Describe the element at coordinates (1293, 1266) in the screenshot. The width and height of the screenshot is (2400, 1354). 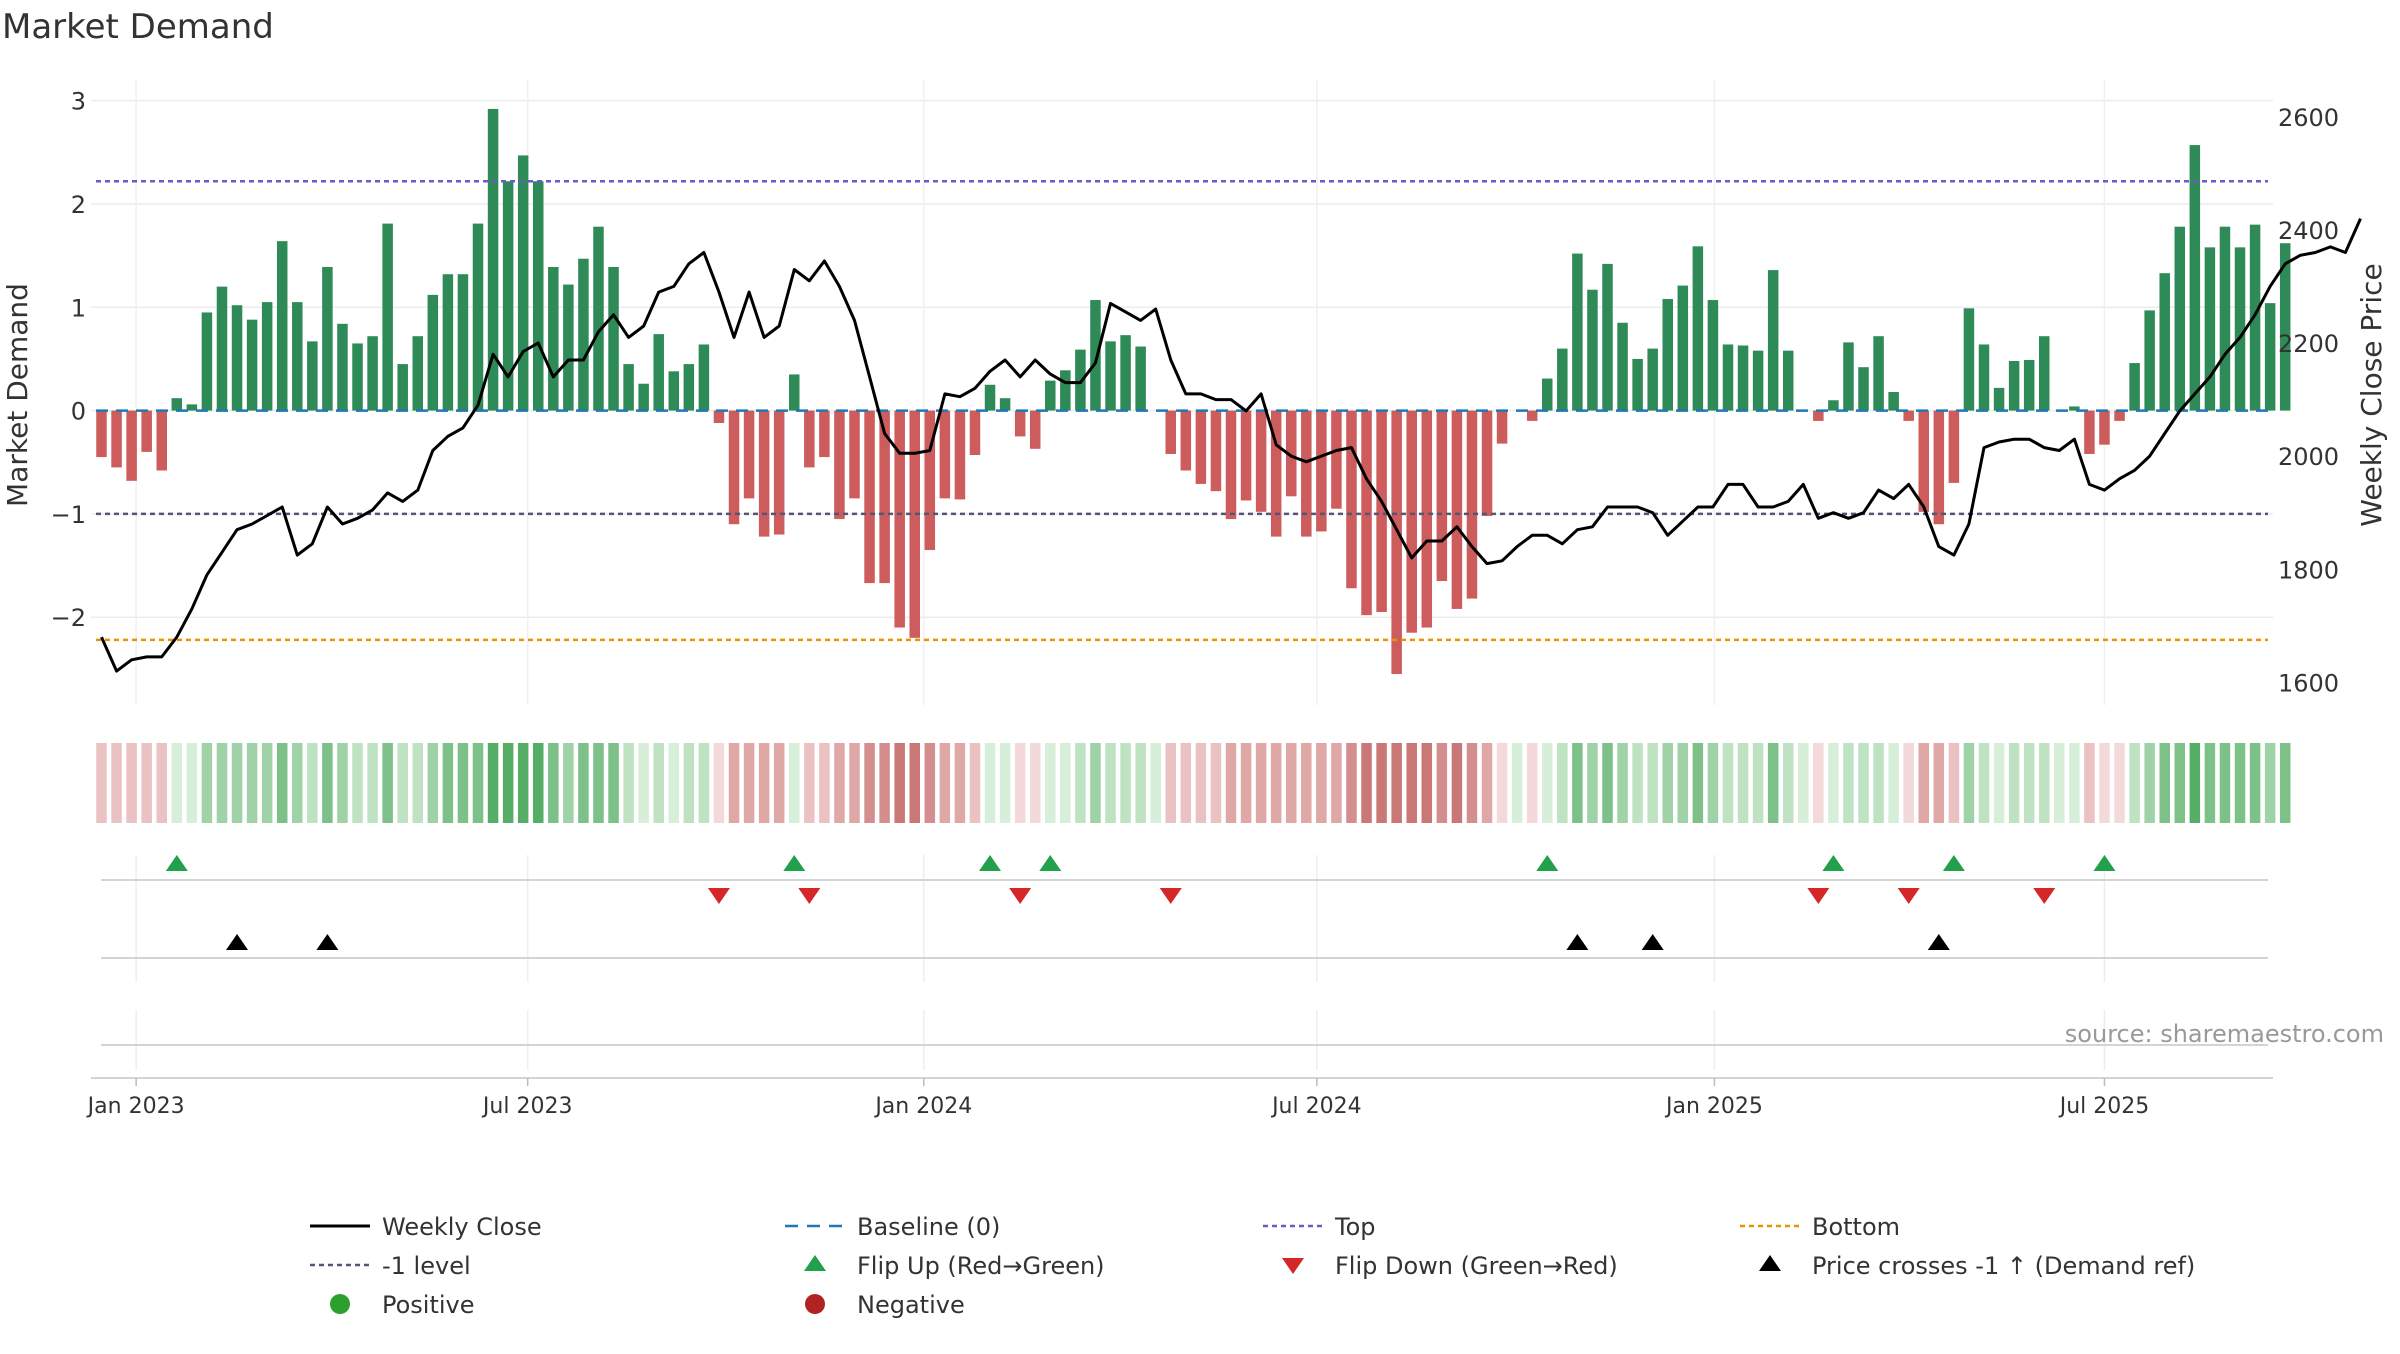
I see `legend-flip-down-swatch` at that location.